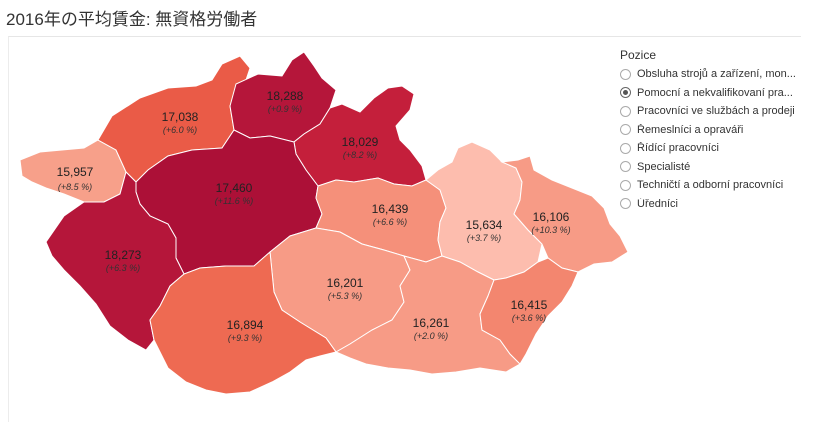 The height and width of the screenshot is (422, 833). I want to click on filter-option-label: Specialisté, so click(664, 166).